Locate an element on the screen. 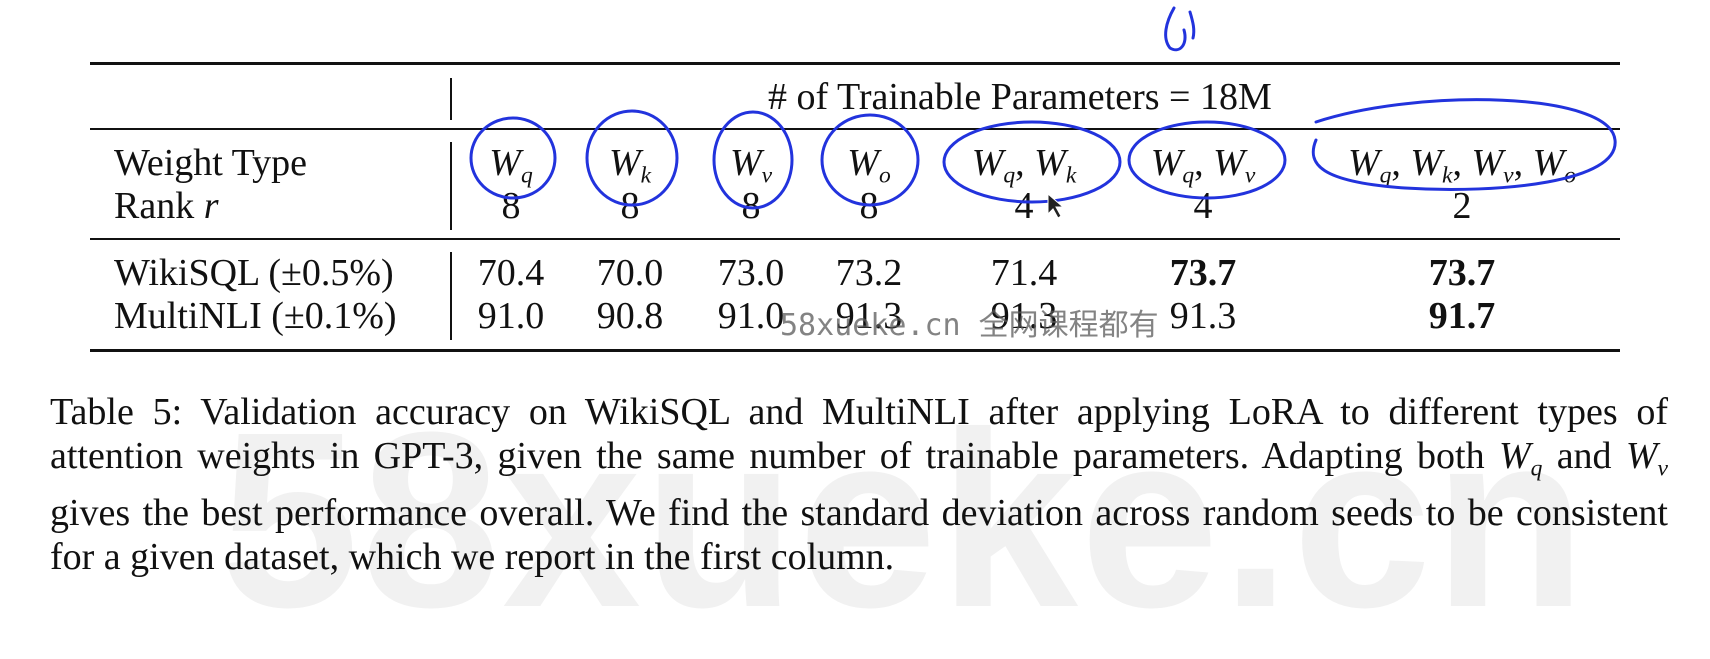 The height and width of the screenshot is (659, 1710). table-cell: 90.8 is located at coordinates (630, 316).